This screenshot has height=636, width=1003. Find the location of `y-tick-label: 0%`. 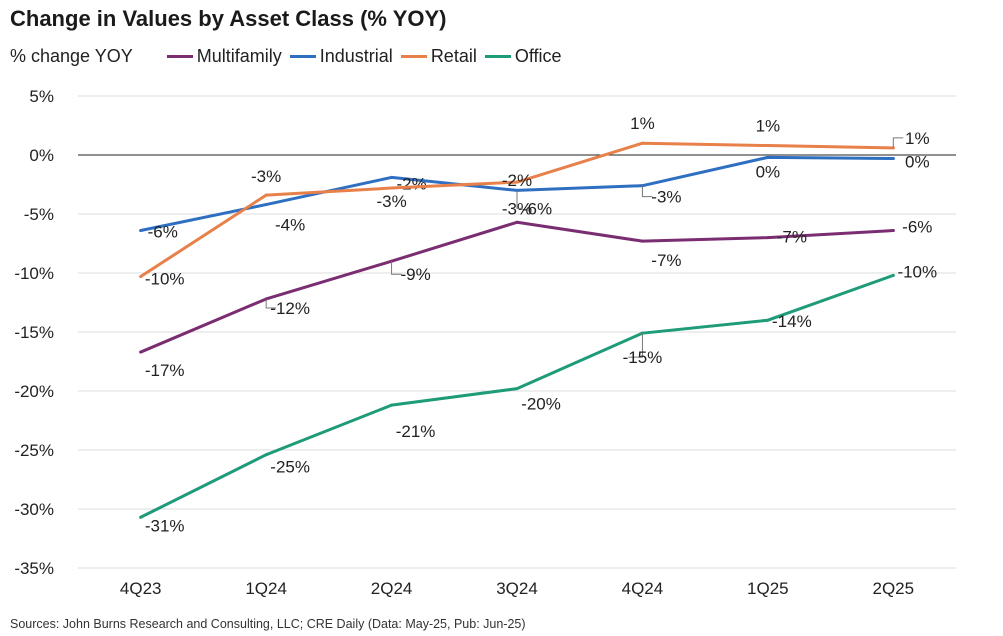

y-tick-label: 0% is located at coordinates (41, 155).